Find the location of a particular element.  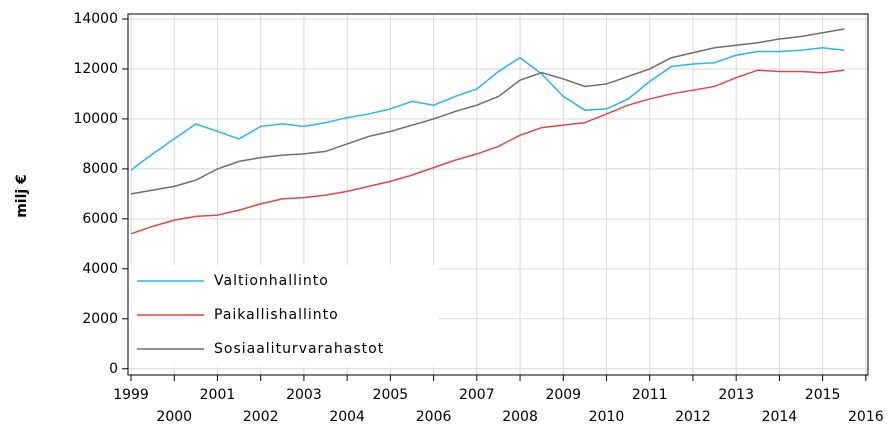

y-tick-label: 4000 is located at coordinates (100, 269).